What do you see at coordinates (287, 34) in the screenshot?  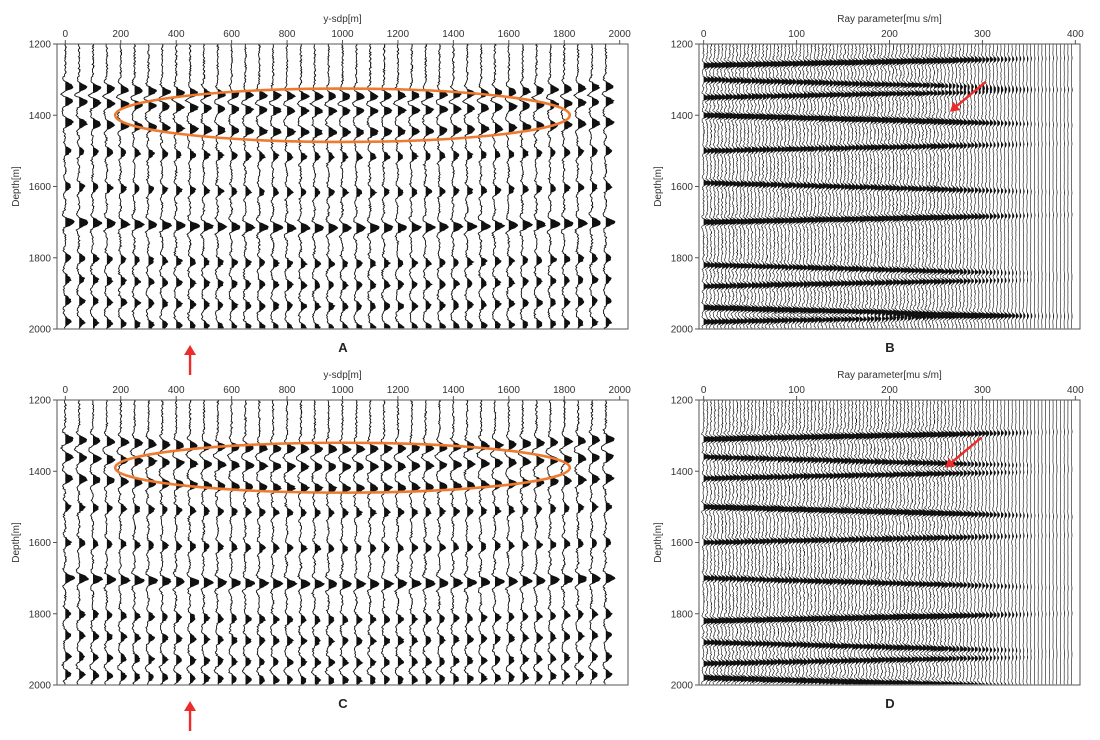 I see `x-tick-label: 800` at bounding box center [287, 34].